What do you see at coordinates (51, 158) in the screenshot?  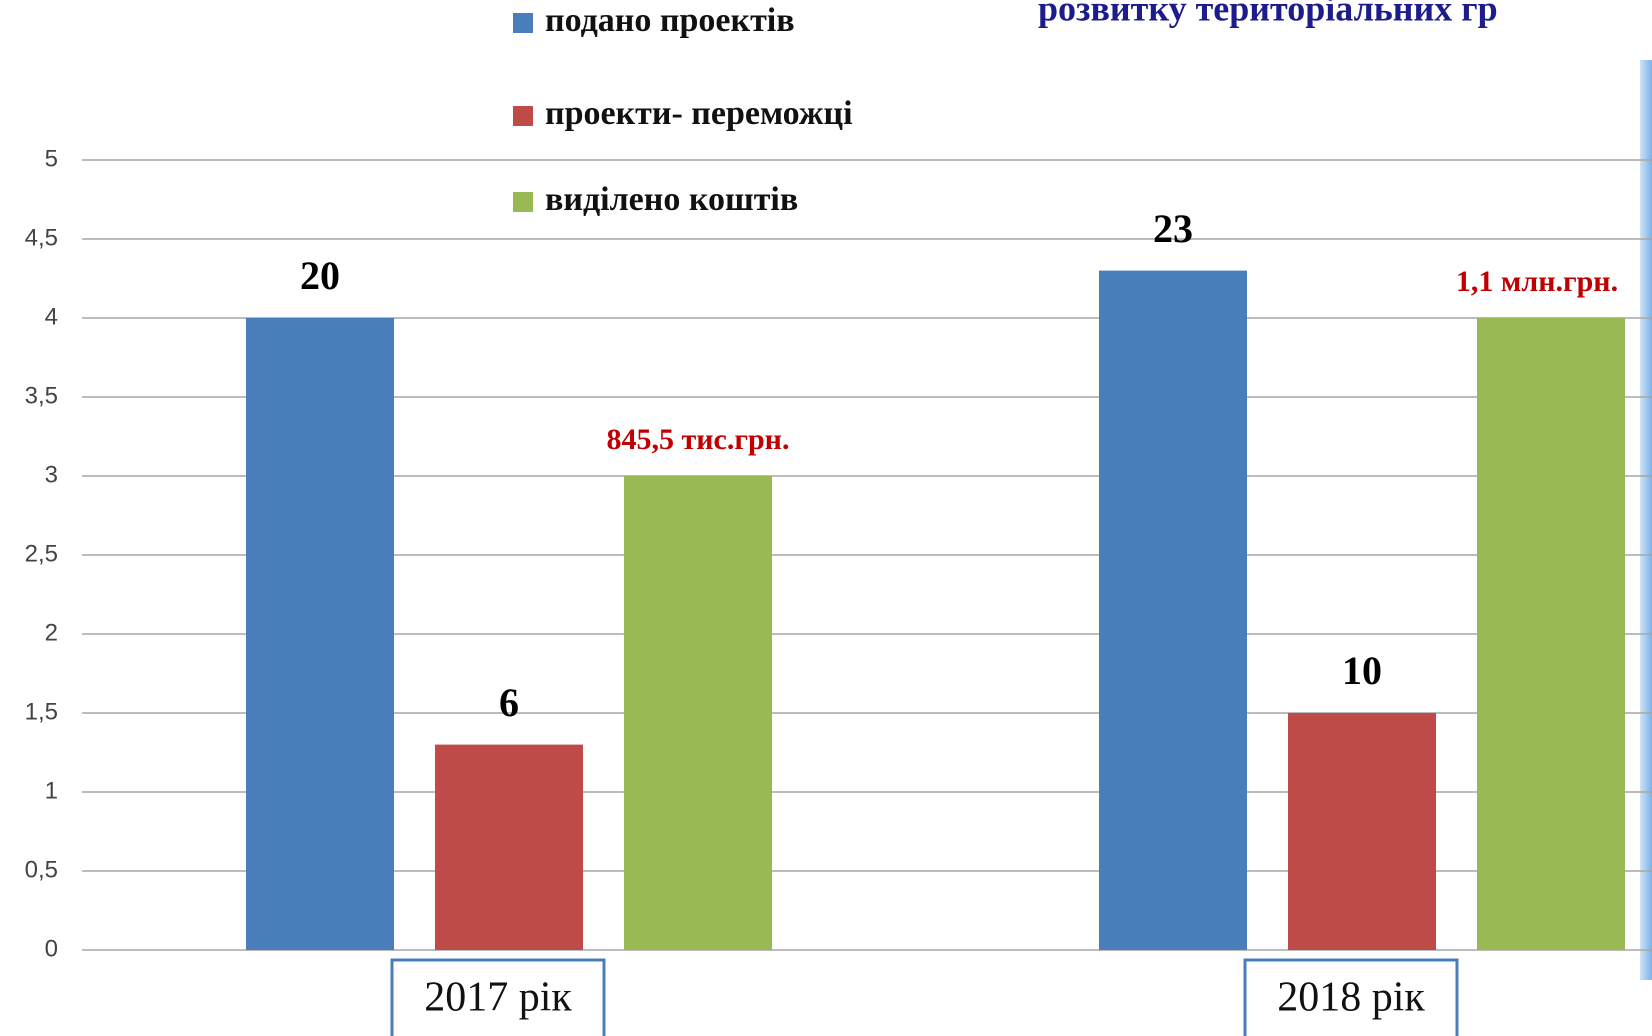 I see `y-tick-label: 5` at bounding box center [51, 158].